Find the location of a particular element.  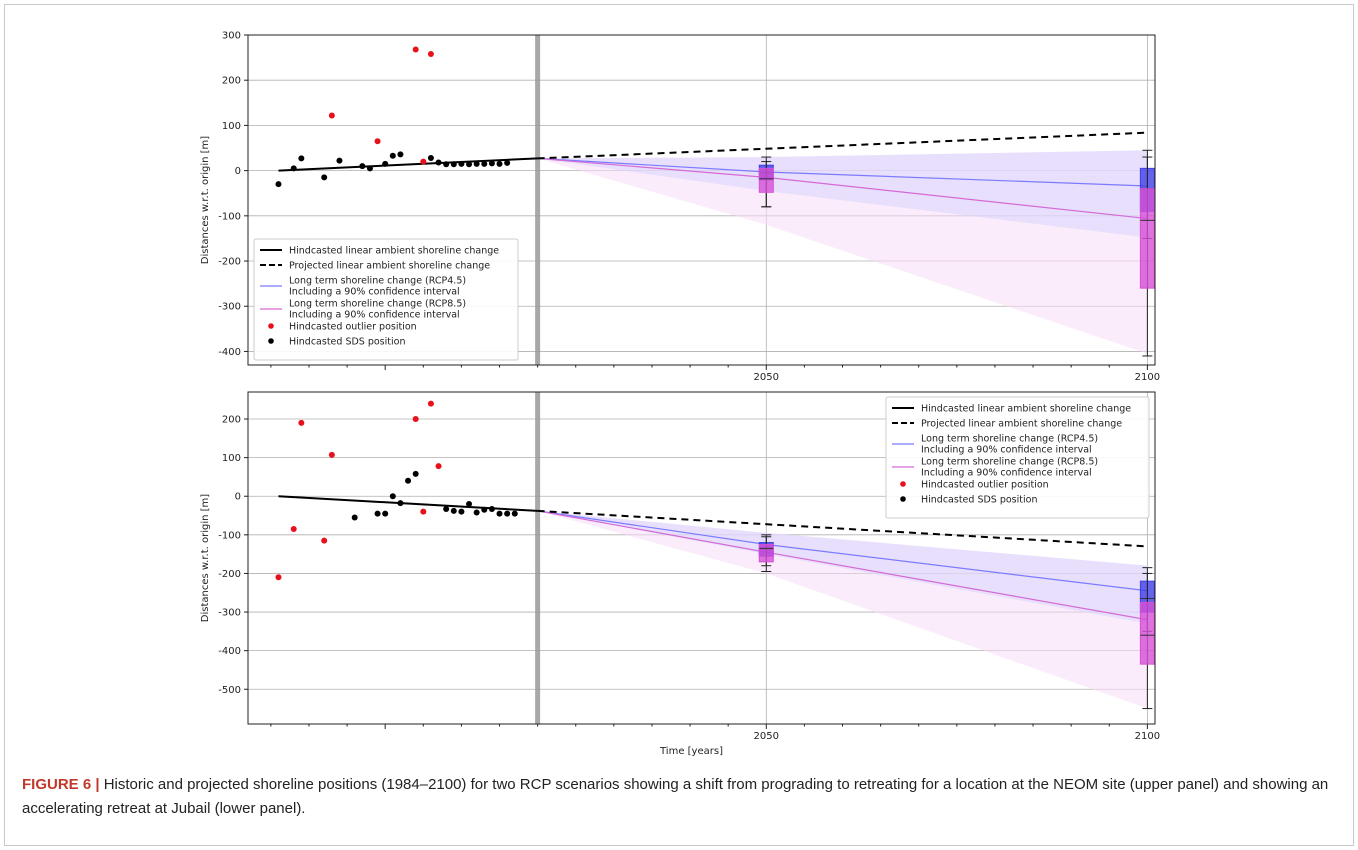

y-tick-label: -500 is located at coordinates (229, 690).